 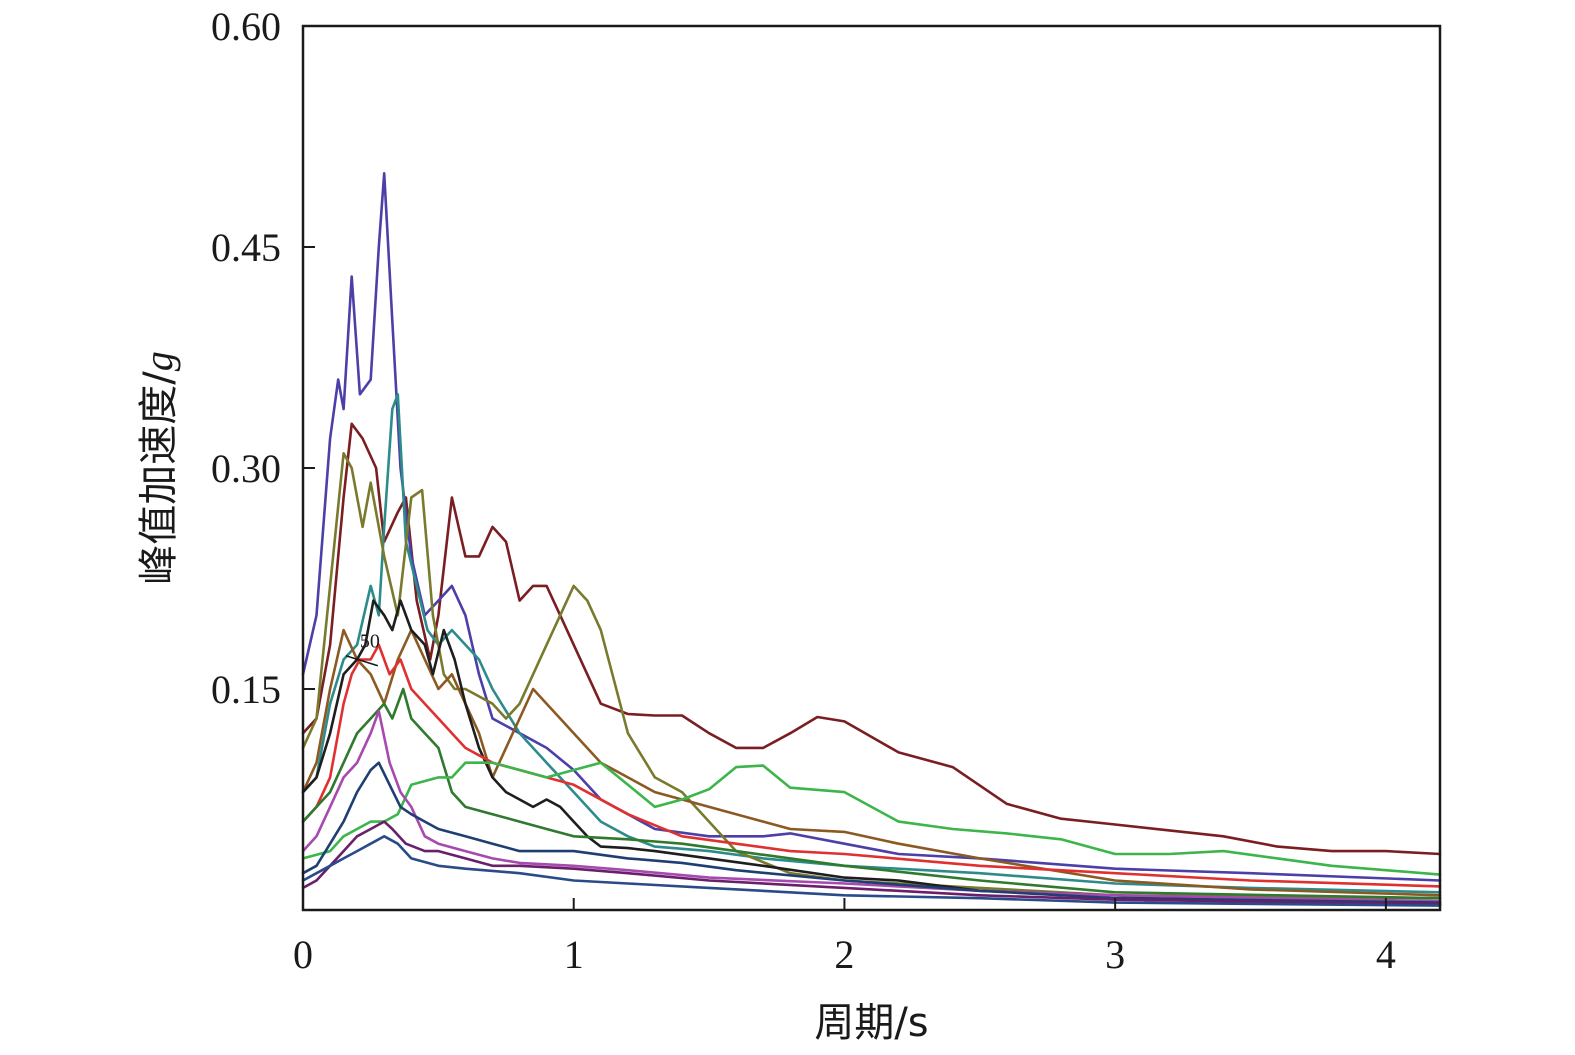 What do you see at coordinates (1115, 954) in the screenshot?
I see `x-tick-label: 3` at bounding box center [1115, 954].